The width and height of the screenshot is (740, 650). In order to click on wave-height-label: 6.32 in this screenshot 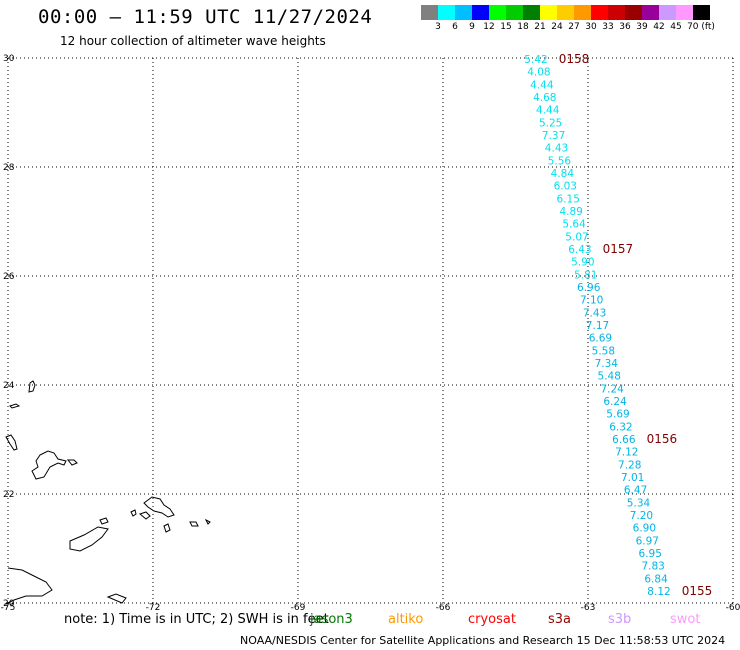, I will do `click(620, 427)`.